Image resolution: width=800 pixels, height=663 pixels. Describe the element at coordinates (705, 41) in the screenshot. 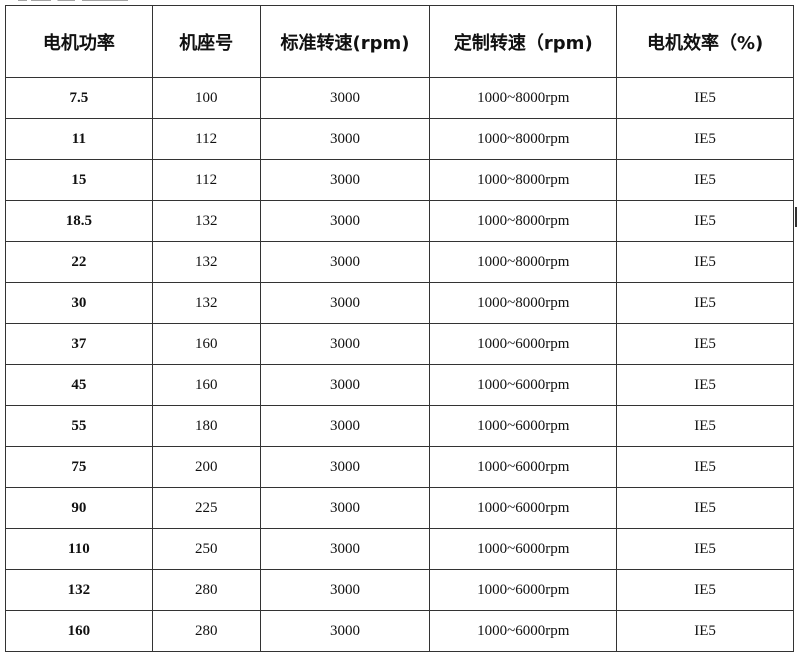

I see `header-efficiency: 电机效率（%)` at that location.